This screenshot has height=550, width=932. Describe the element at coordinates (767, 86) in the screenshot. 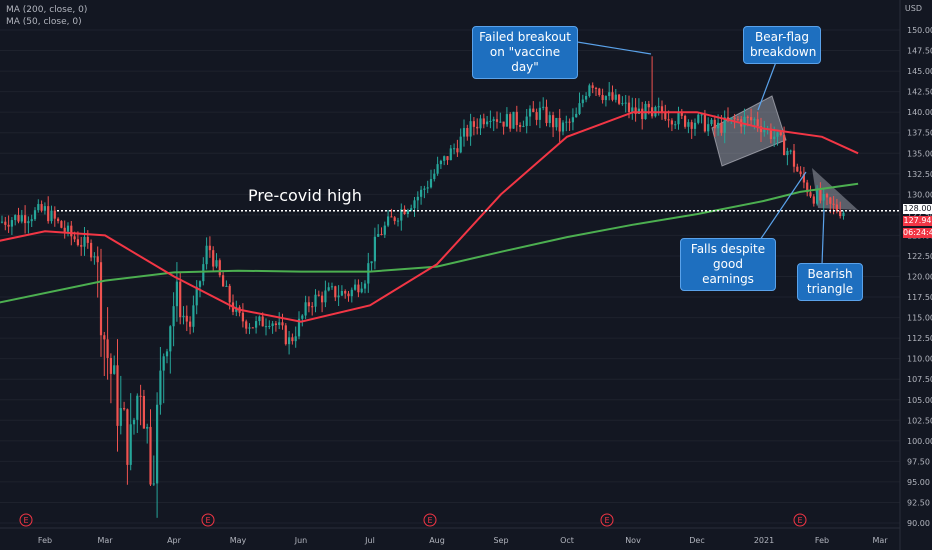

I see `callout-pointer` at that location.